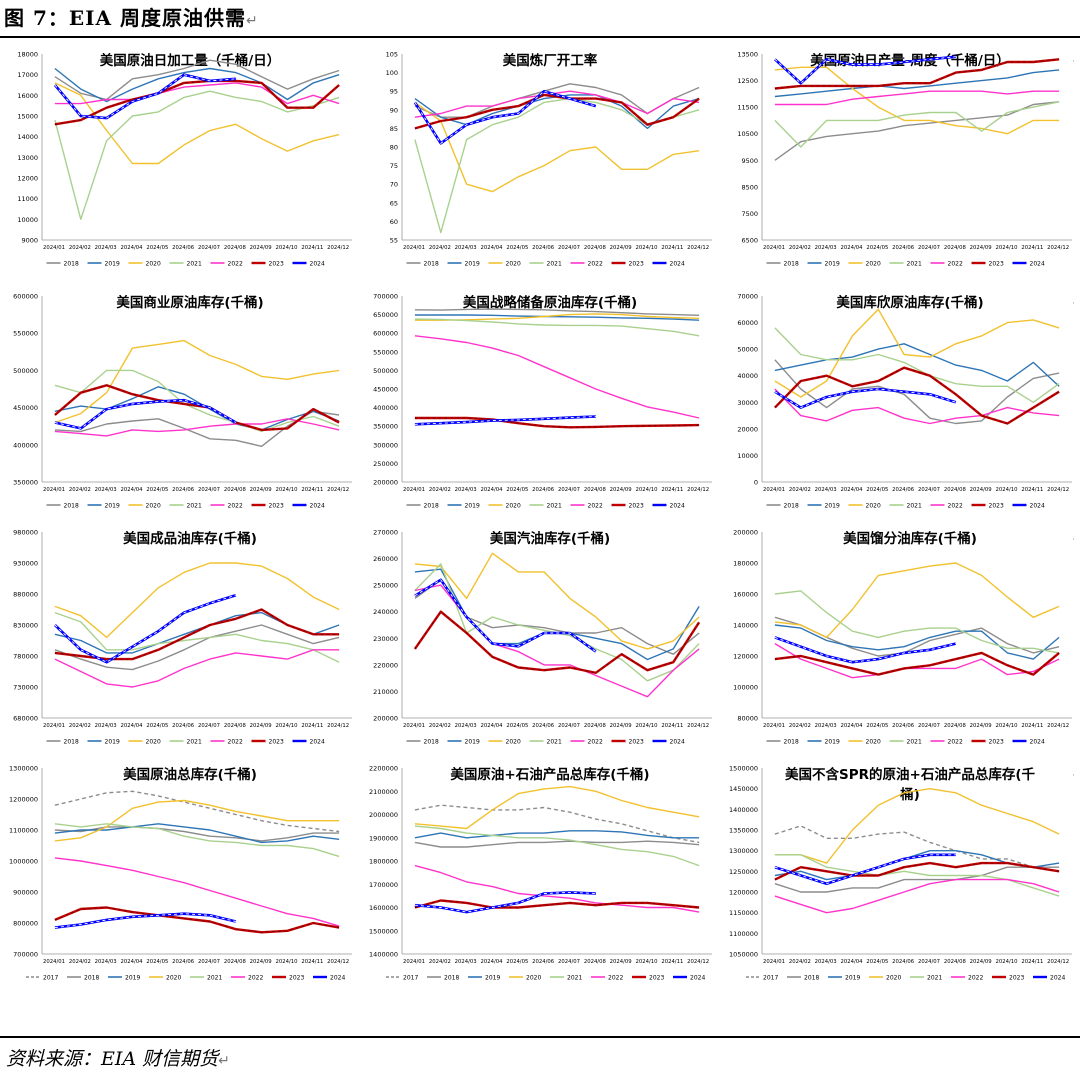 Image resolution: width=1080 pixels, height=1073 pixels. I want to click on chart-title: 美国汽油库存(千桶), so click(550, 538).